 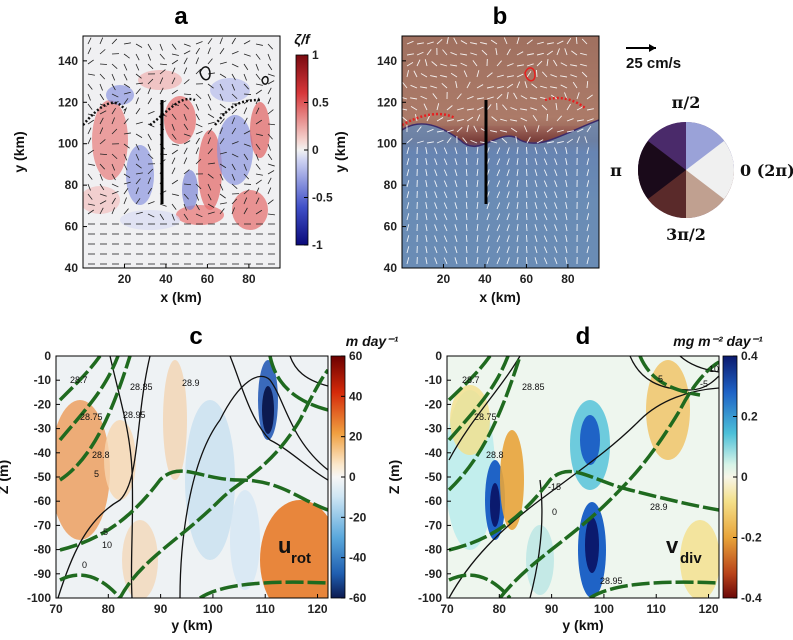 What do you see at coordinates (19, 151) in the screenshot?
I see `panel-a-ylabel: y (km)` at bounding box center [19, 151].